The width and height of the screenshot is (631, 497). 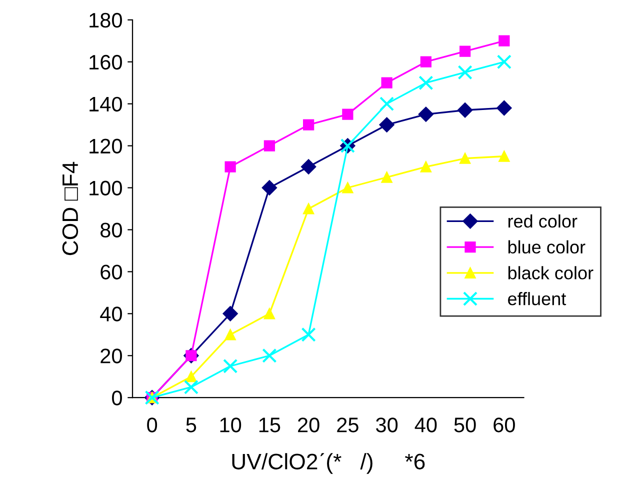 What do you see at coordinates (111, 230) in the screenshot?
I see `y-tick-label: 80` at bounding box center [111, 230].